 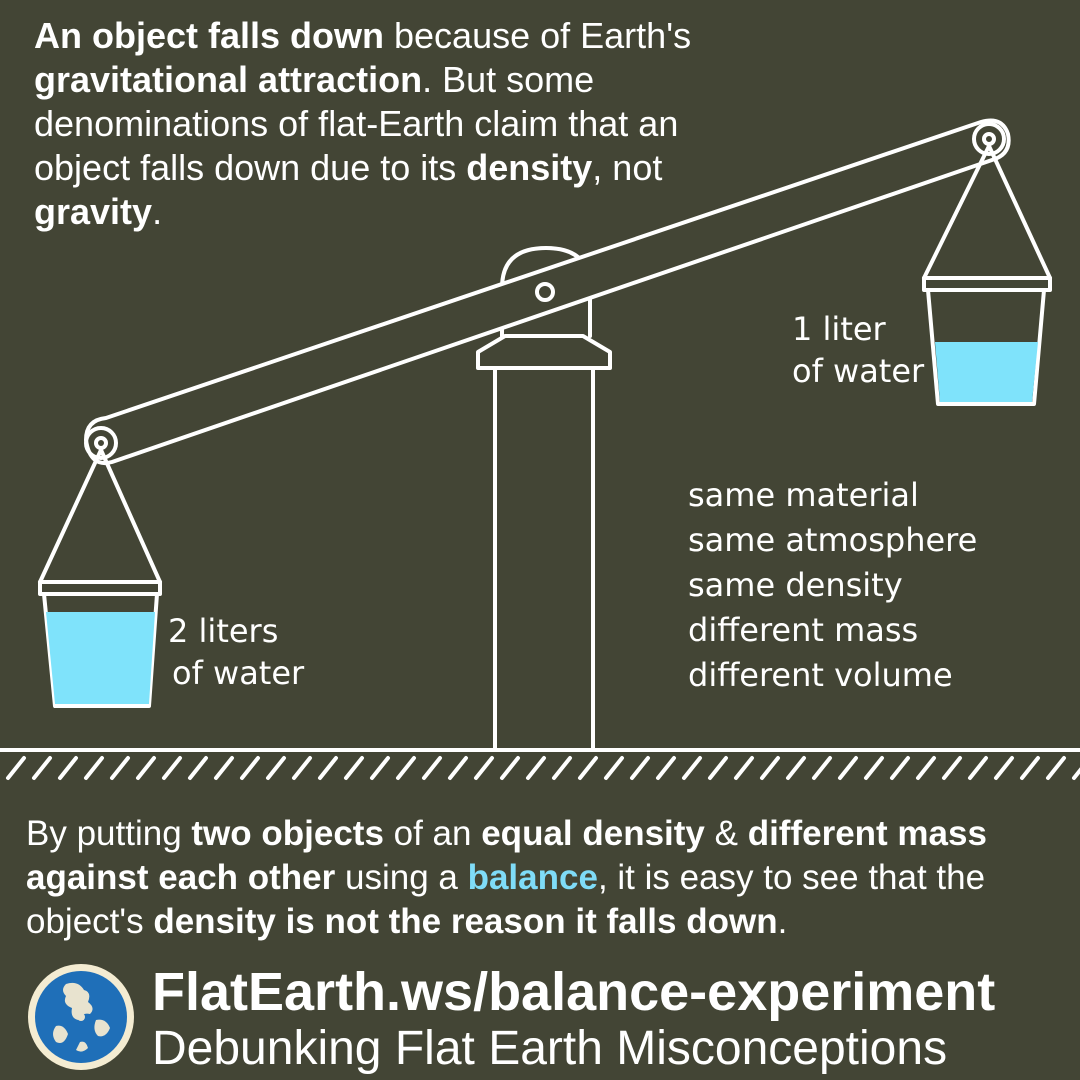 I want to click on property-item: same density, so click(x=795, y=585).